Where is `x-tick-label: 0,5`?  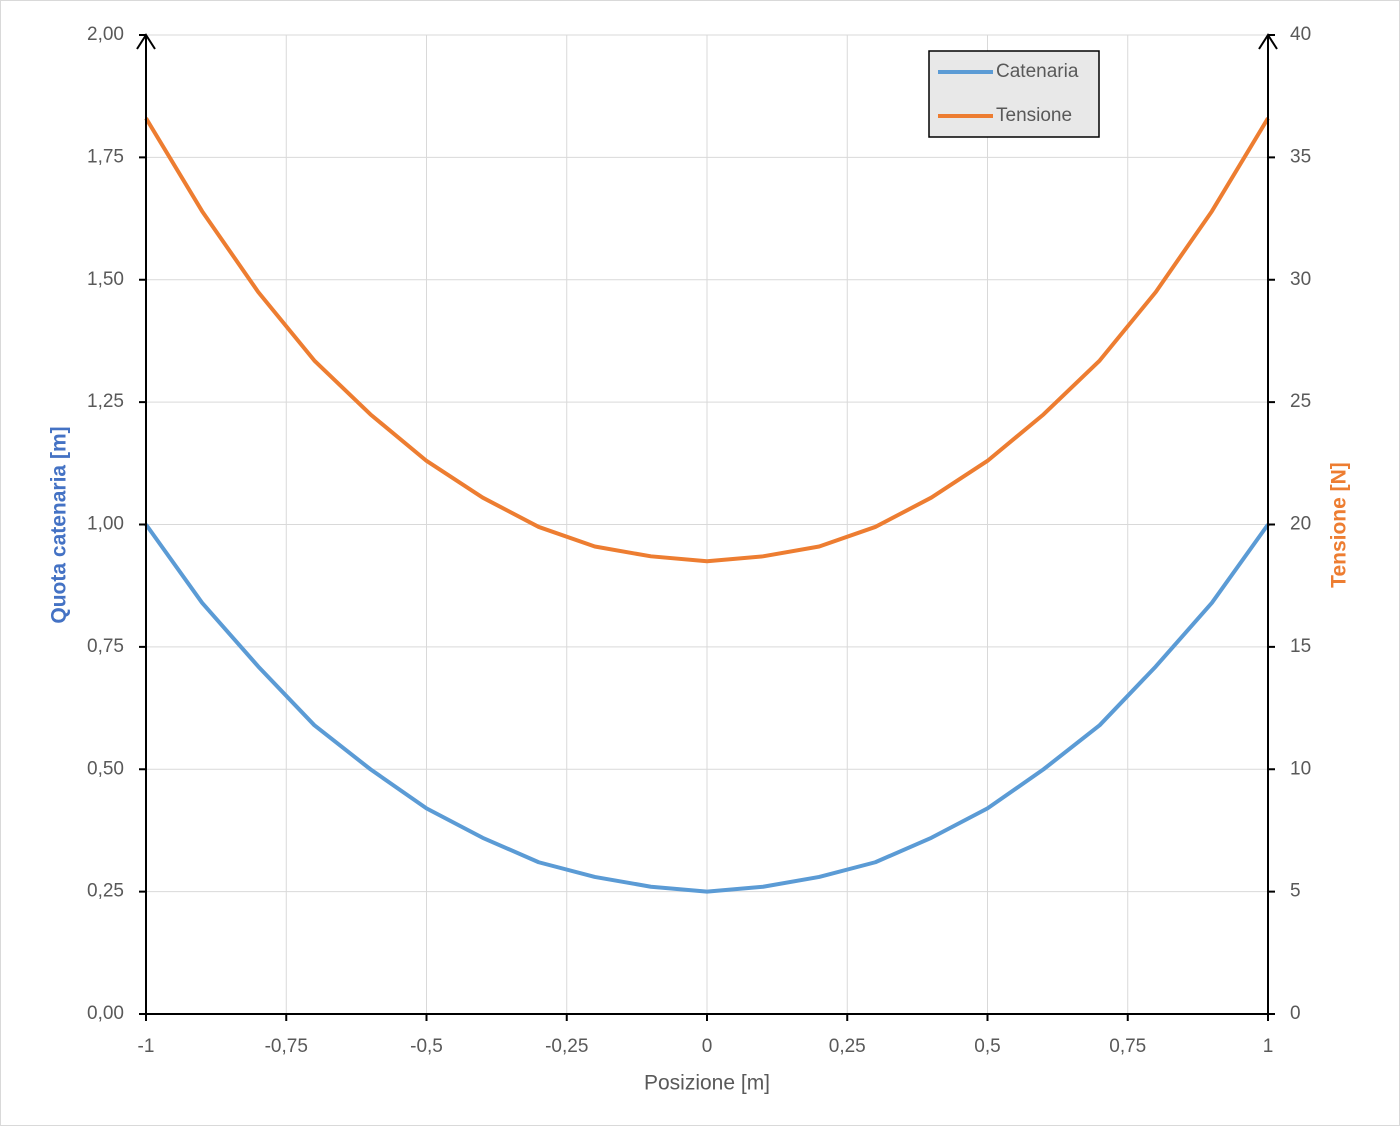 x-tick-label: 0,5 is located at coordinates (987, 1046).